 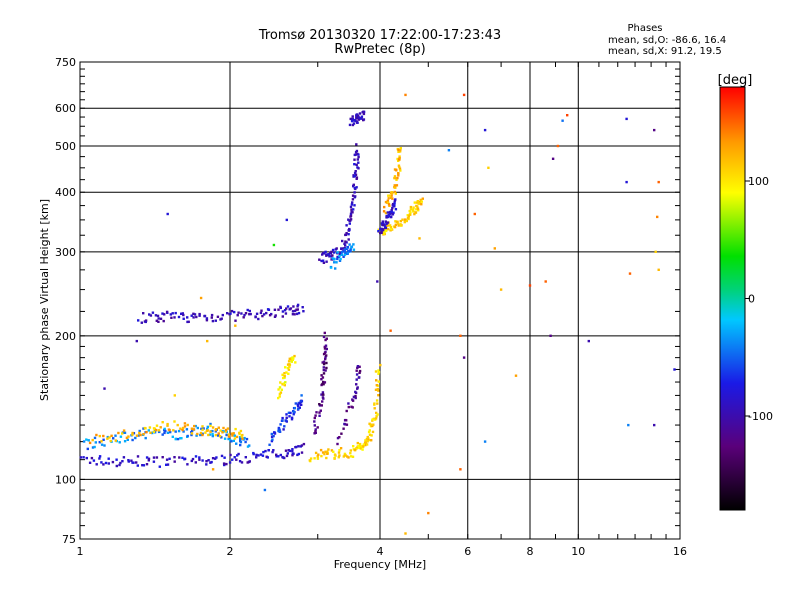 What do you see at coordinates (65, 62) in the screenshot?
I see `y-tick-label: 750` at bounding box center [65, 62].